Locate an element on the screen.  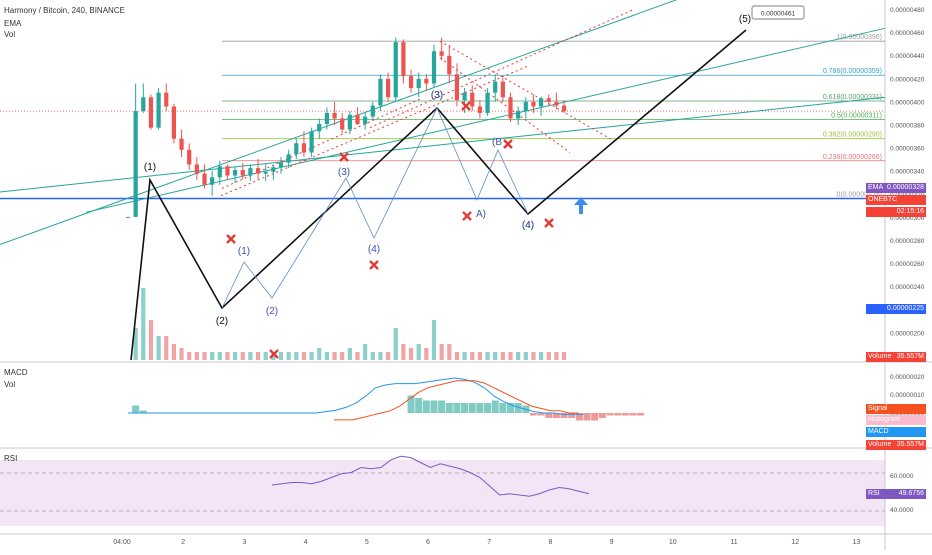
price-axis-label: 0.00000340 is located at coordinates (907, 172).